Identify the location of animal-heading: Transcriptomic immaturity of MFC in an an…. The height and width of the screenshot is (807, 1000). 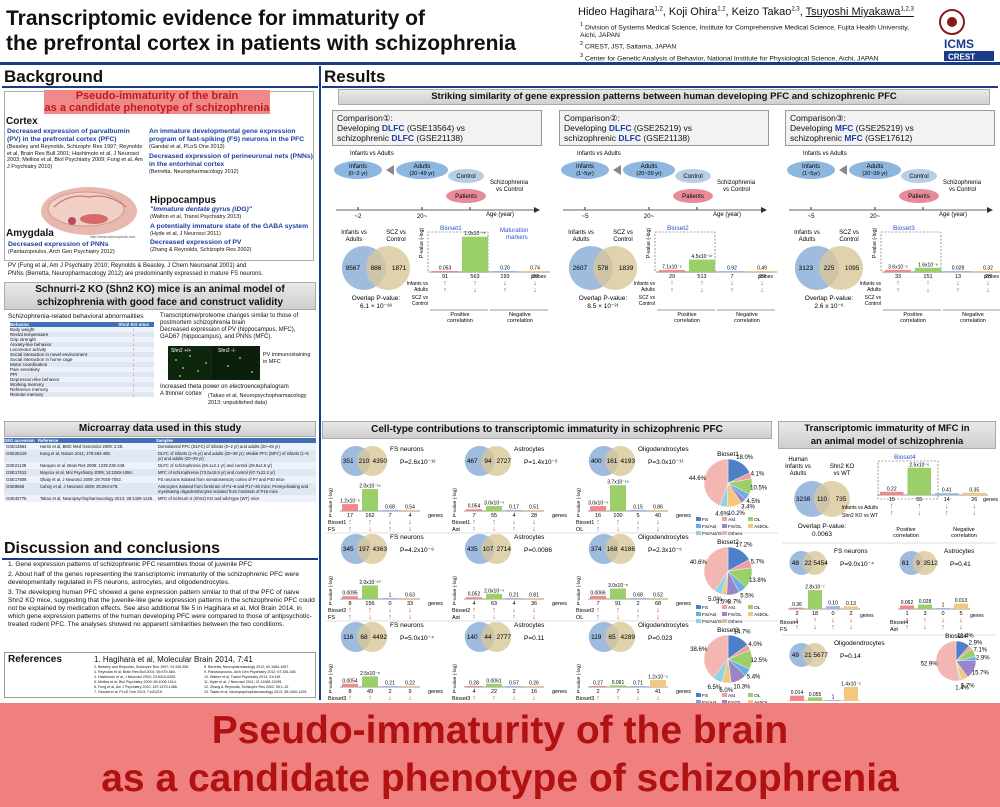
(887, 435).